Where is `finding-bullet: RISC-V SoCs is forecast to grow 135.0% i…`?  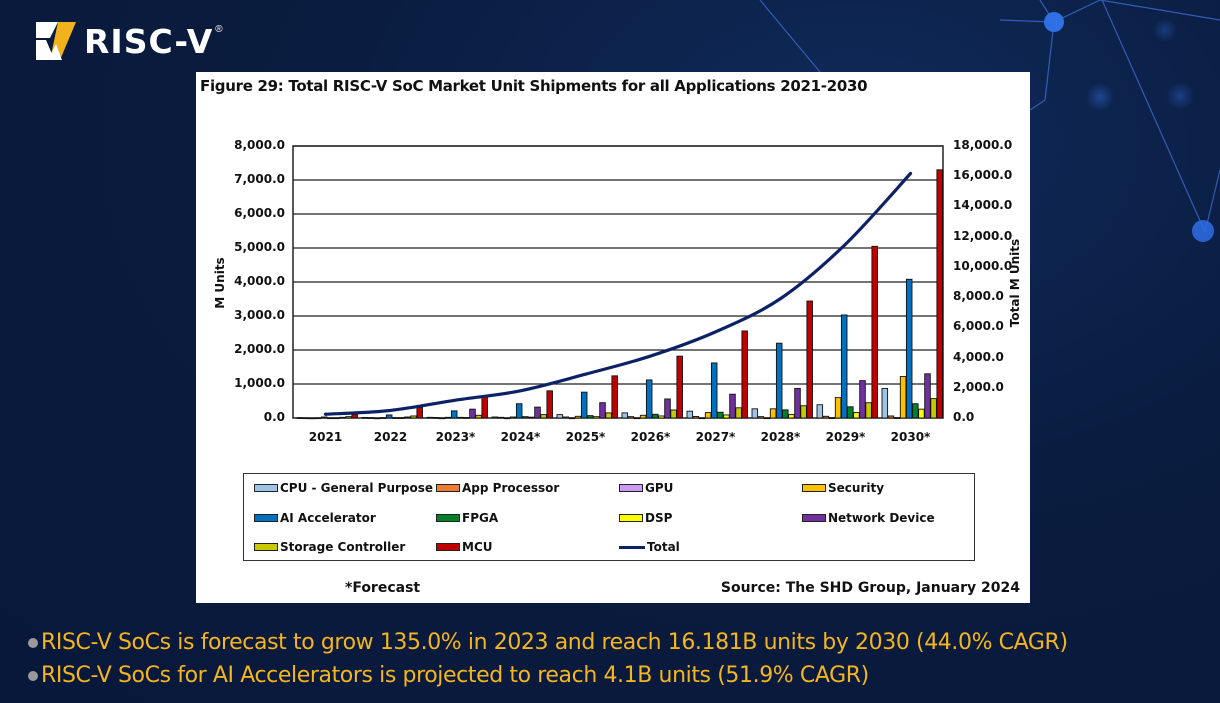
finding-bullet: RISC-V SoCs is forecast to grow 135.0% i… is located at coordinates (548, 642).